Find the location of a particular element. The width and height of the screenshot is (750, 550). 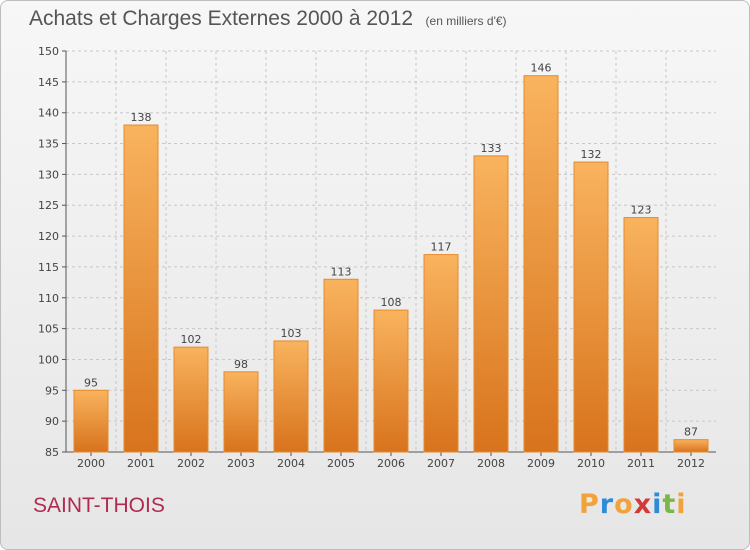

value-label-2002: 102 is located at coordinates (191, 339).